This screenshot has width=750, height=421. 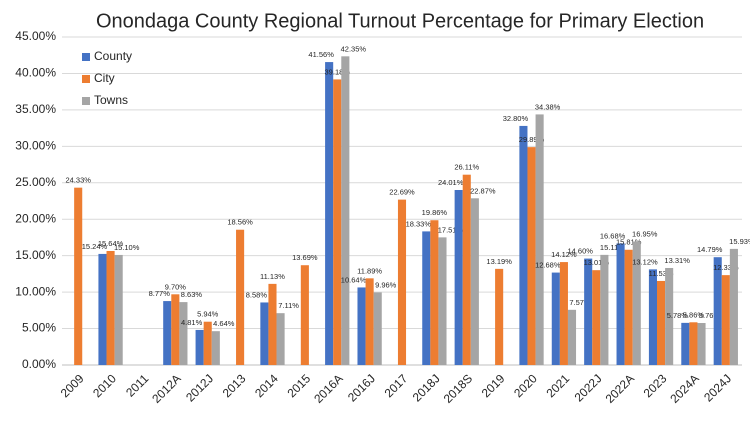 What do you see at coordinates (710, 315) in the screenshot?
I see `data-label: 5.76%` at bounding box center [710, 315].